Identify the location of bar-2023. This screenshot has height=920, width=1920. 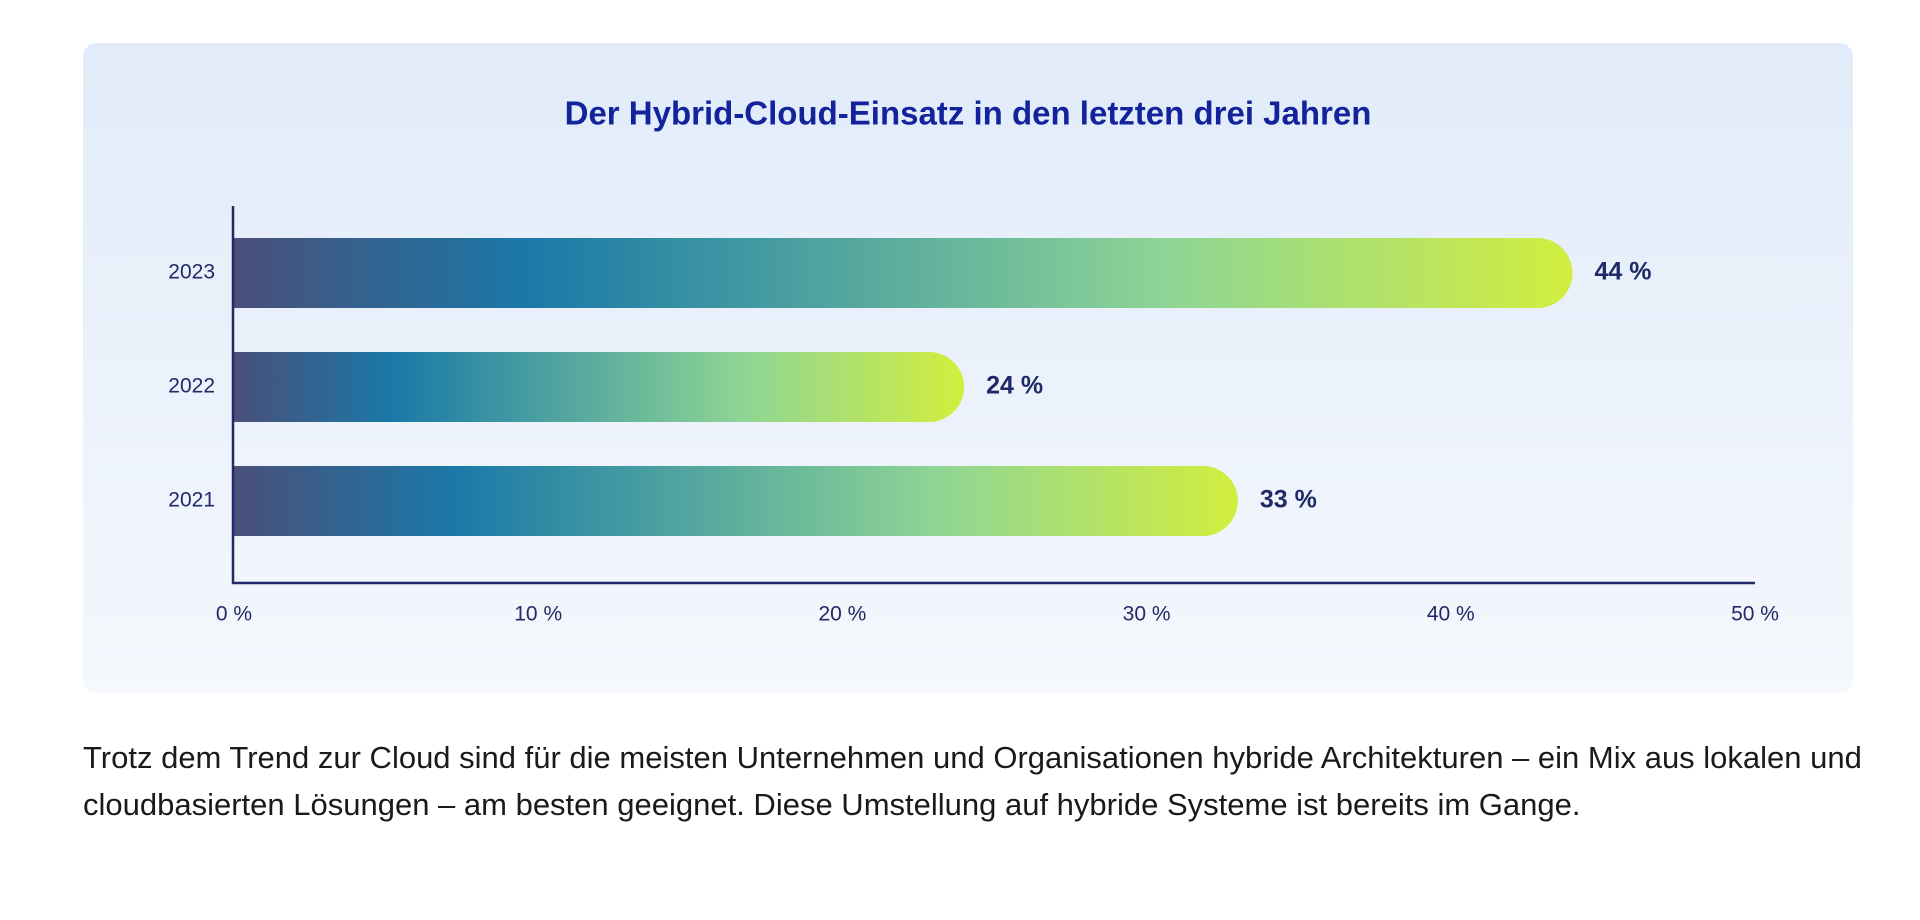
(903, 273).